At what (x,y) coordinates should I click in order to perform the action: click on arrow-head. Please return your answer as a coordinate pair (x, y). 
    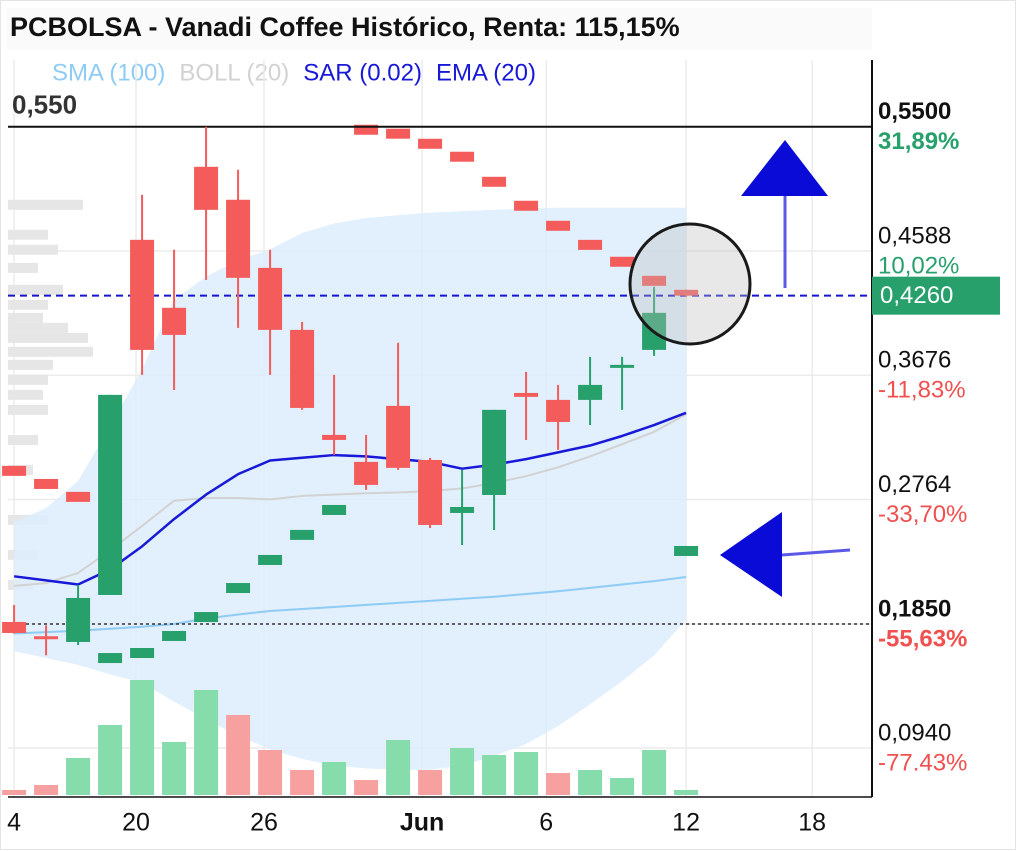
    Looking at the image, I should click on (784, 168).